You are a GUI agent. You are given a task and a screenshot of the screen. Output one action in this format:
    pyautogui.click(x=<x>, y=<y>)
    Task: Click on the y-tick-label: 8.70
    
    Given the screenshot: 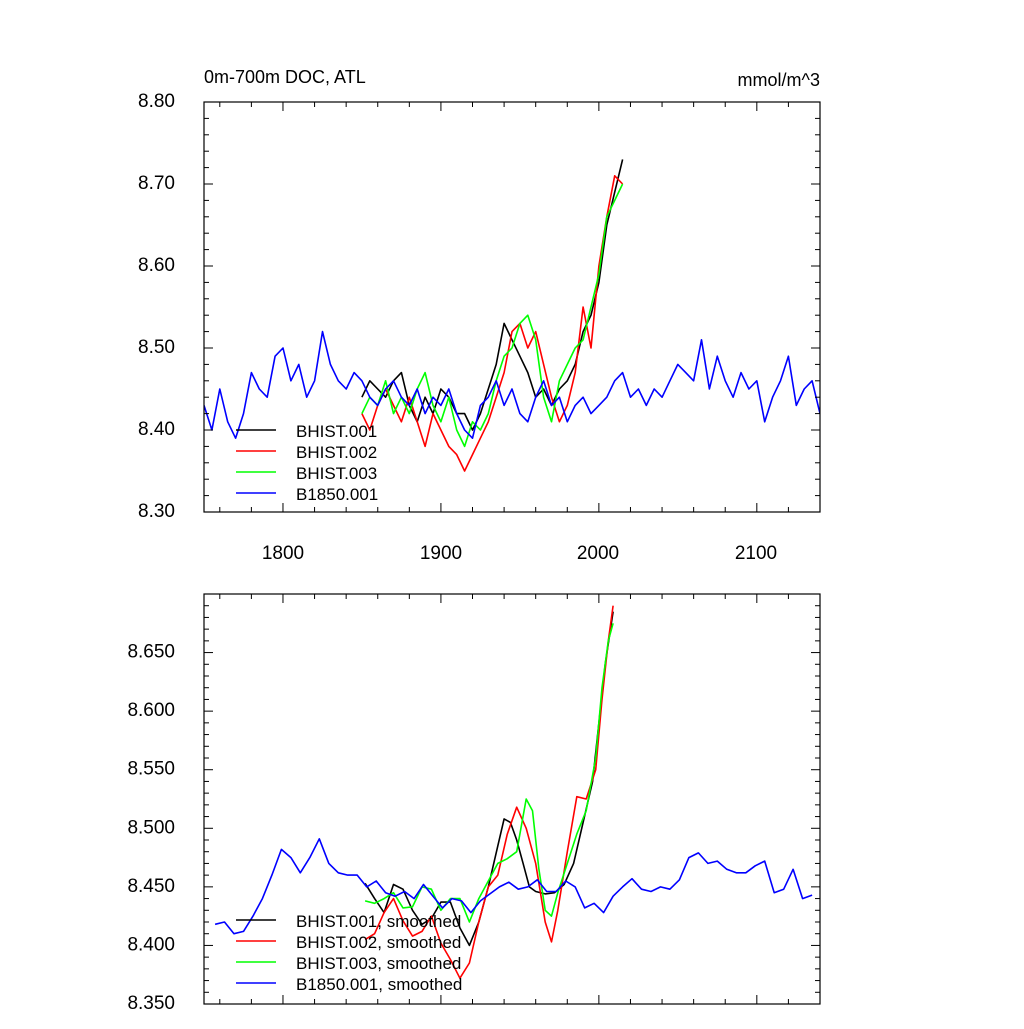 What is the action you would take?
    pyautogui.click(x=156, y=183)
    